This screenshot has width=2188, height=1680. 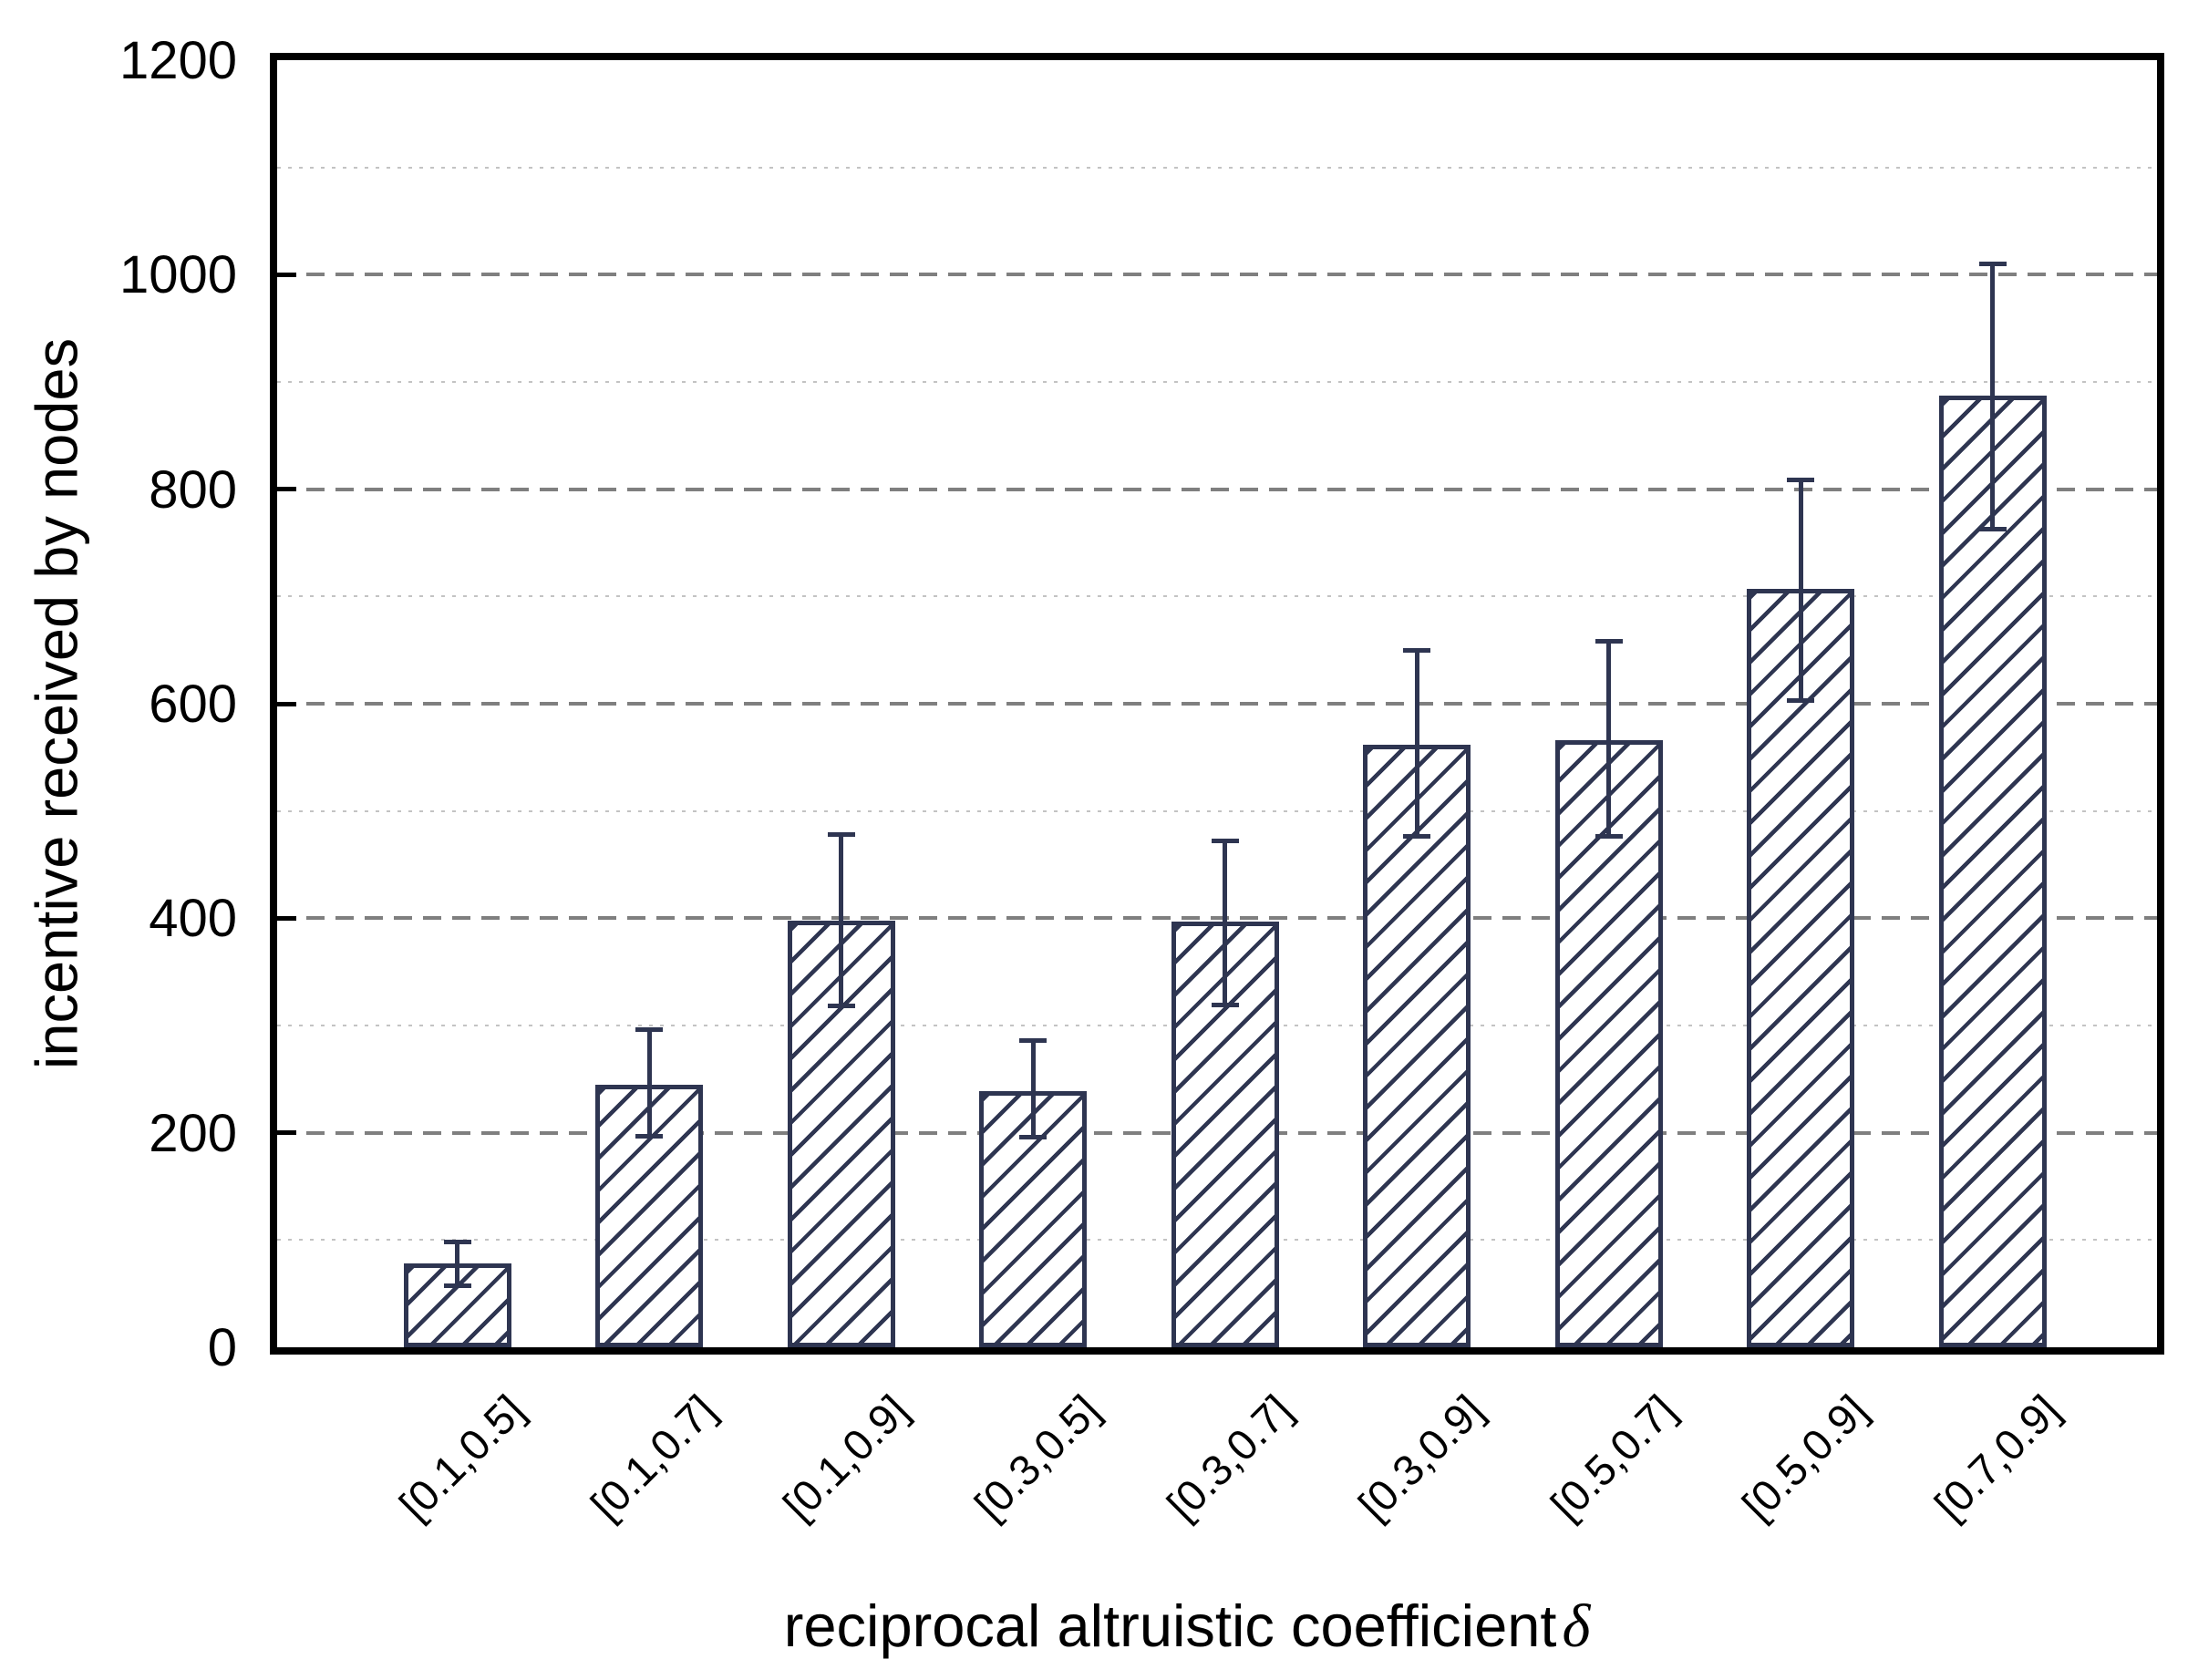 What do you see at coordinates (56, 704) in the screenshot?
I see `y-axis-title: incentive received by nodes` at bounding box center [56, 704].